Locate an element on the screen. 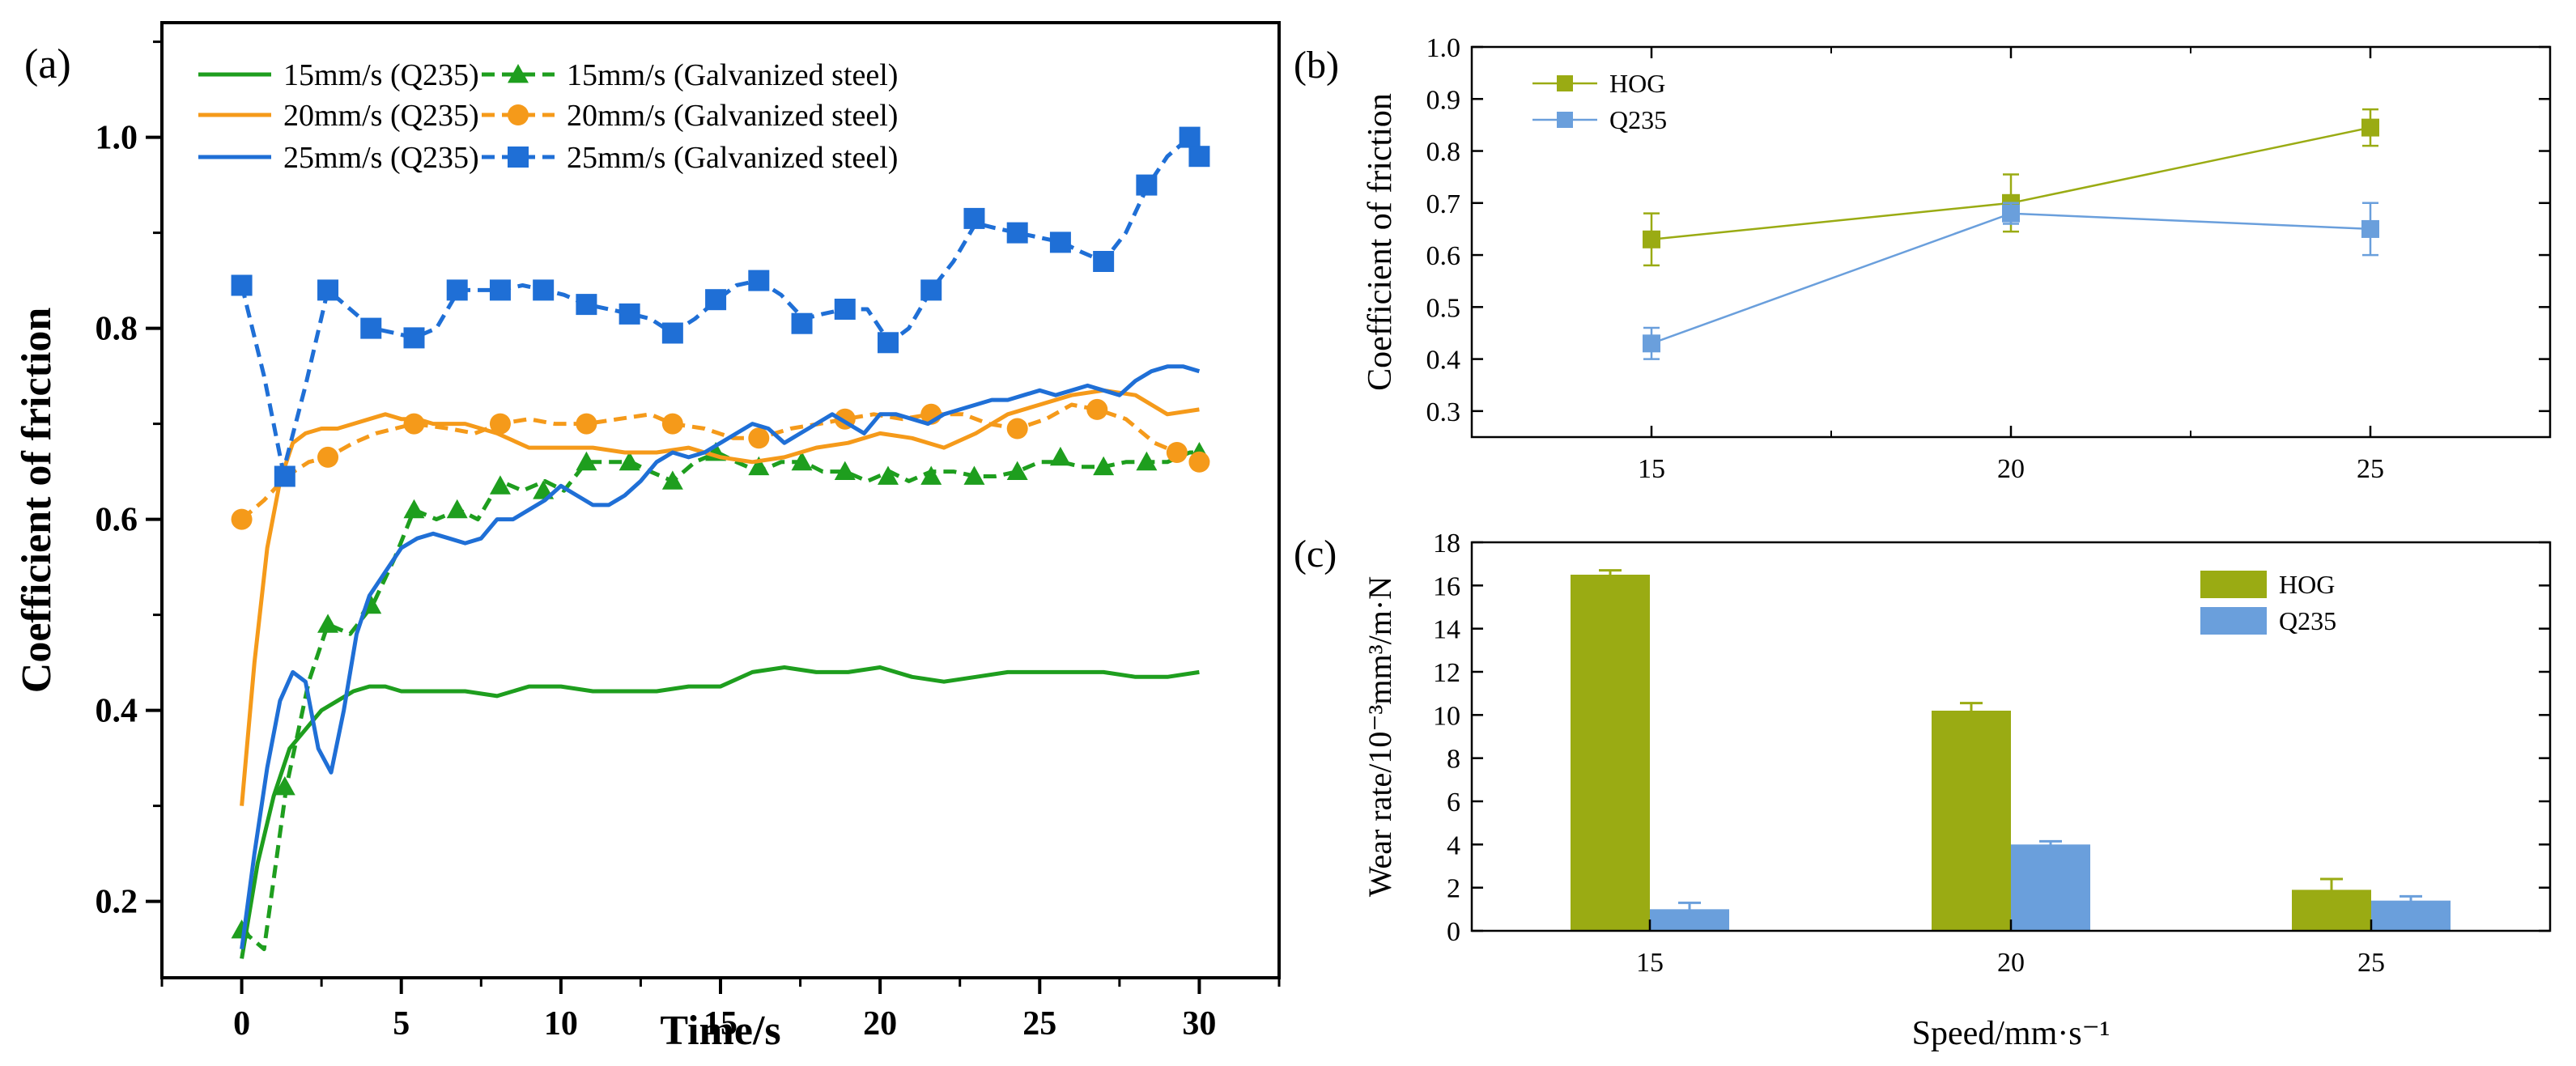  y-tick-label: 4 is located at coordinates (1453, 845).